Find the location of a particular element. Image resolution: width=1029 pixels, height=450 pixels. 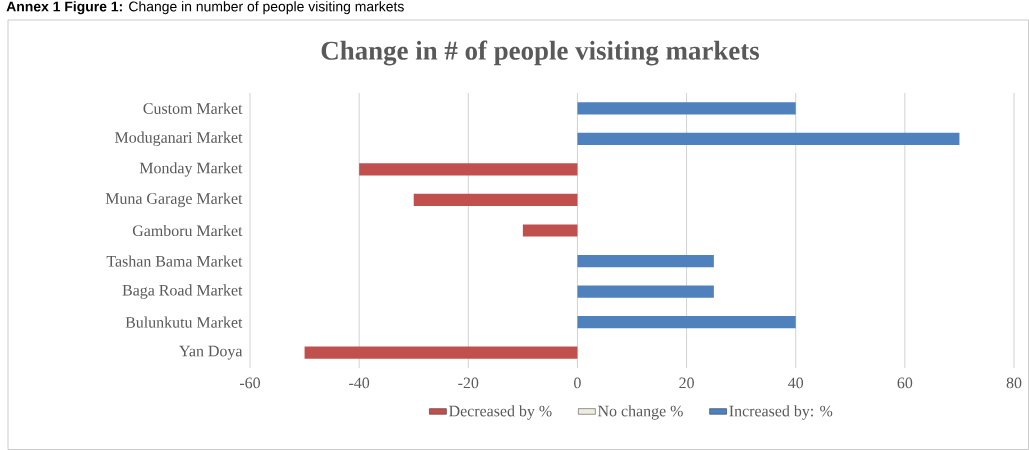

x-tick-label: 40 is located at coordinates (796, 383).